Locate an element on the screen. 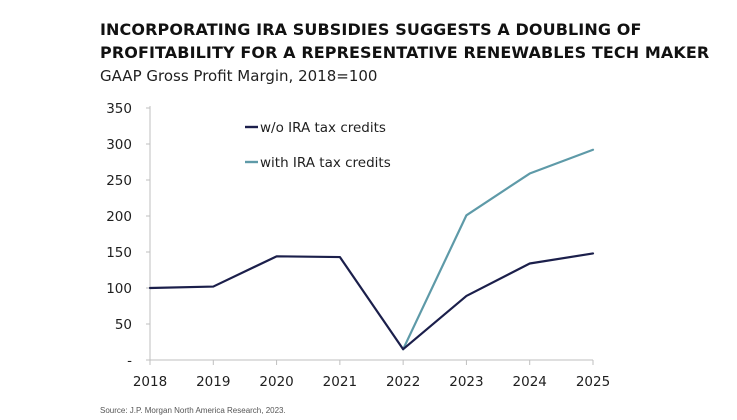  x-tick-label: 2021 is located at coordinates (340, 382).